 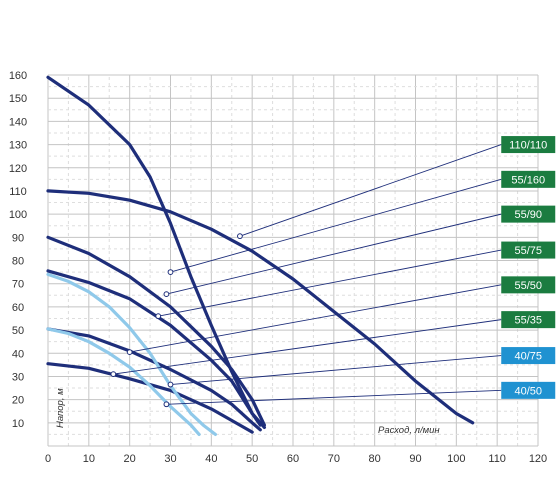 I want to click on model-tag-label: 40/75, so click(x=528, y=357).